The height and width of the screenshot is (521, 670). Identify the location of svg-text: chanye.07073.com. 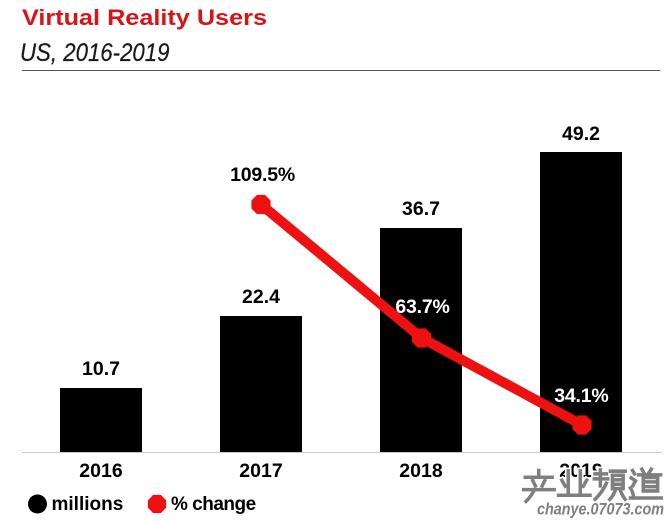
(600, 510).